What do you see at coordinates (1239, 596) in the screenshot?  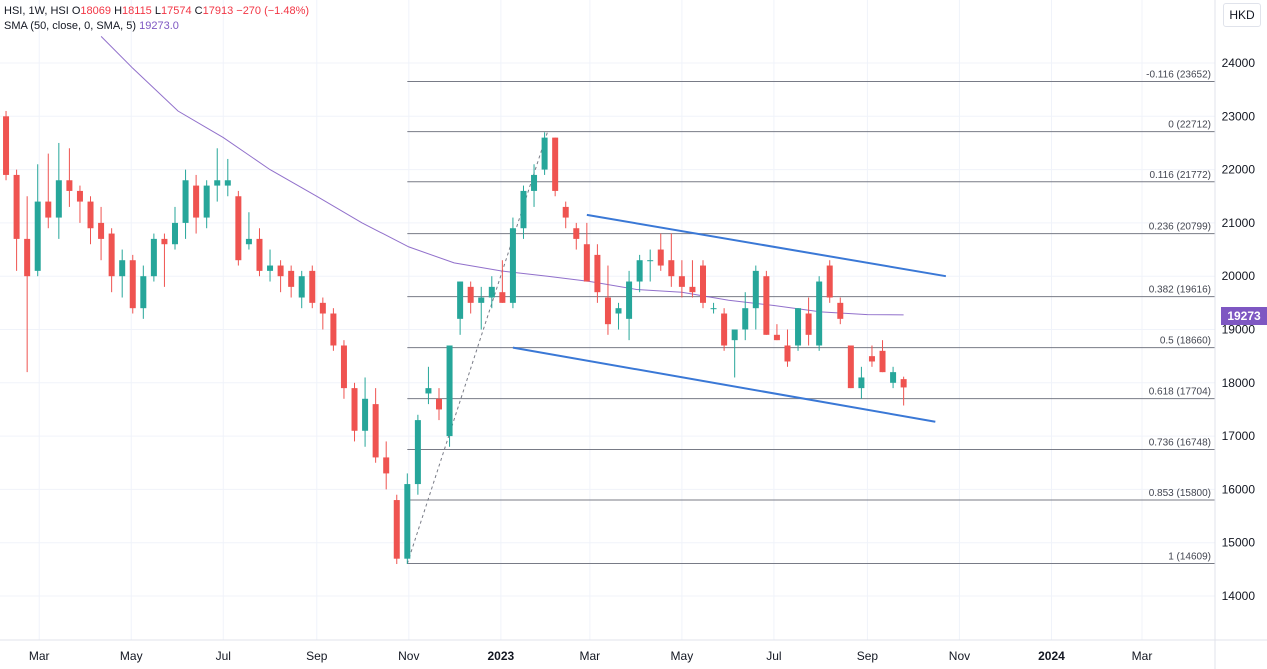 I see `y-tick-label: 14000` at bounding box center [1239, 596].